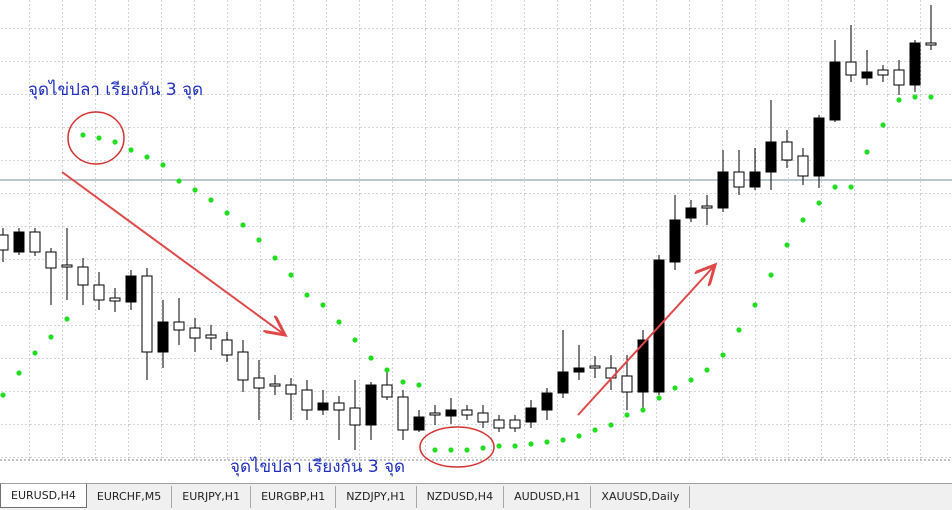 This screenshot has width=952, height=510. What do you see at coordinates (376, 497) in the screenshot?
I see `symbol-tab: NZDJPY,H1` at bounding box center [376, 497].